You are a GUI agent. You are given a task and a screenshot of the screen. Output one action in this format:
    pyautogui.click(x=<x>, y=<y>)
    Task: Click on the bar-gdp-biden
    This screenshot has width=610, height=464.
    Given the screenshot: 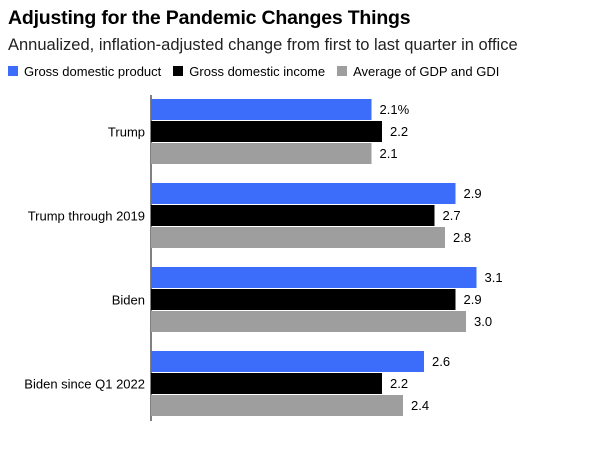 What is the action you would take?
    pyautogui.click(x=314, y=277)
    